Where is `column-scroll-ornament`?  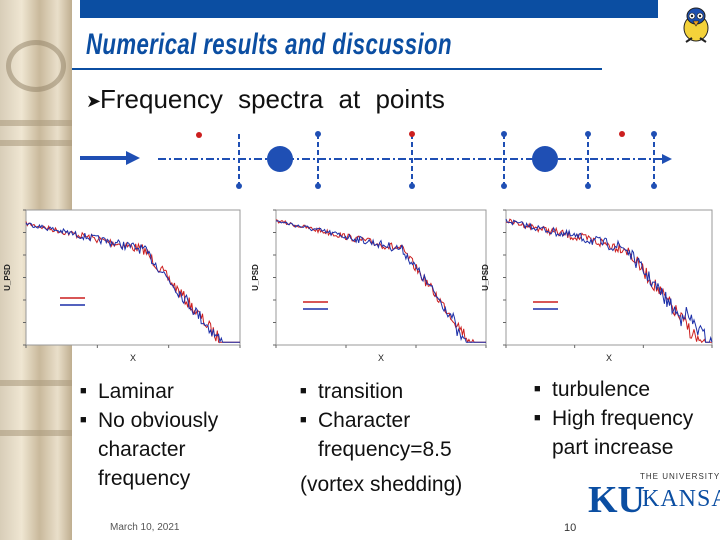 column-scroll-ornament is located at coordinates (36, 66).